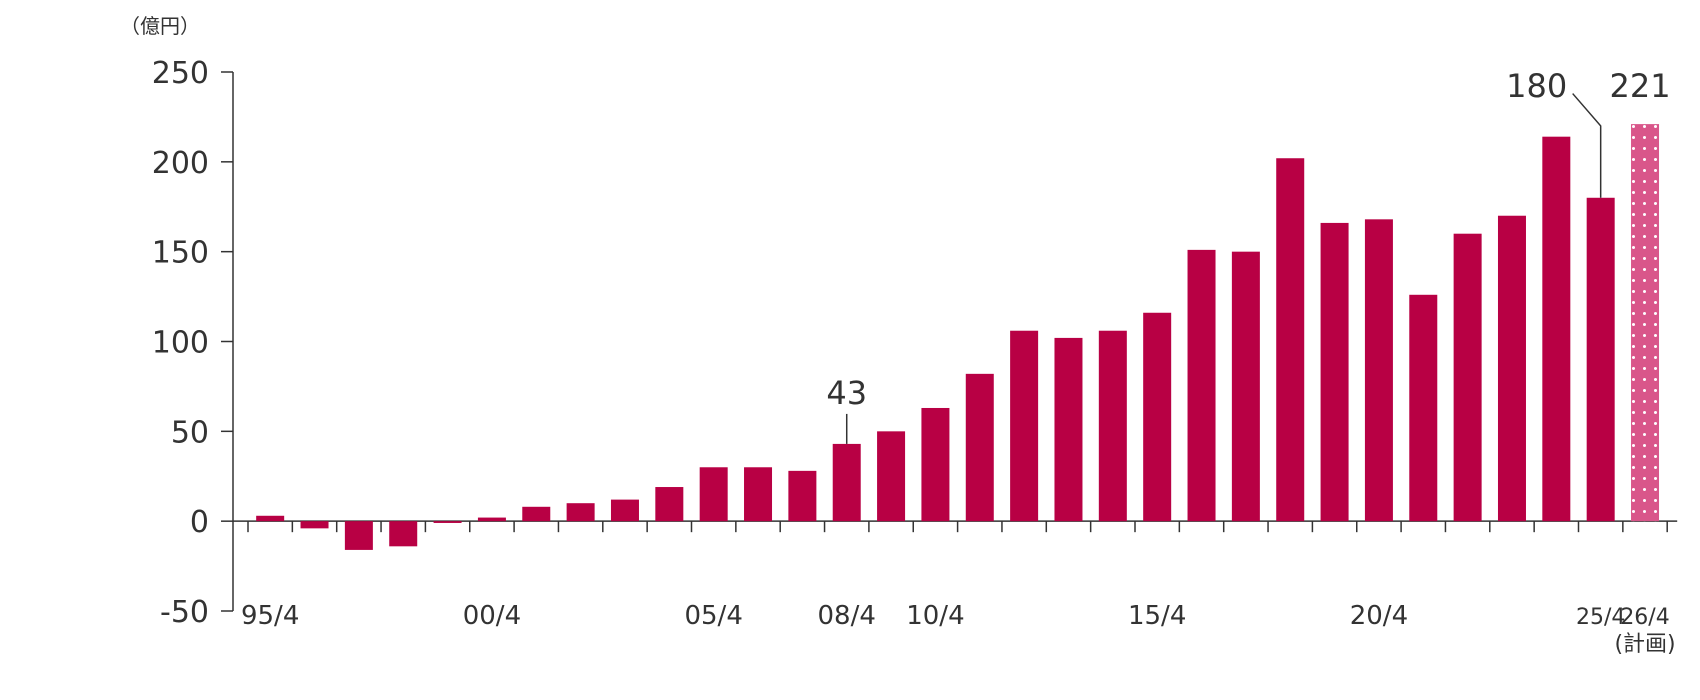 The image size is (1700, 700). What do you see at coordinates (1536, 86) in the screenshot?
I see `callout-label: 180` at bounding box center [1536, 86].